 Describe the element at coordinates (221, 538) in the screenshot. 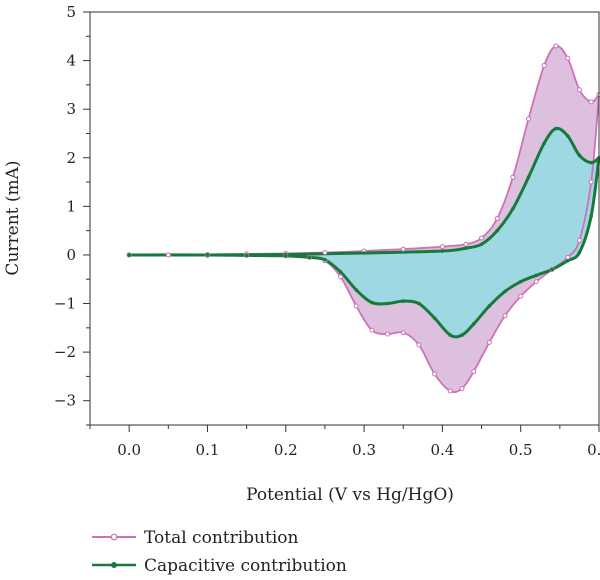

I see `legend-label-total: Total contribution` at that location.